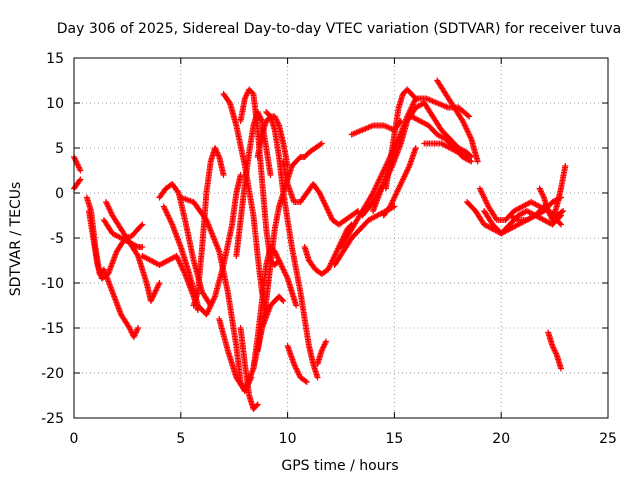 The image size is (640, 480). I want to click on y-axis-label: SDTVAR / TECUs, so click(16, 239).